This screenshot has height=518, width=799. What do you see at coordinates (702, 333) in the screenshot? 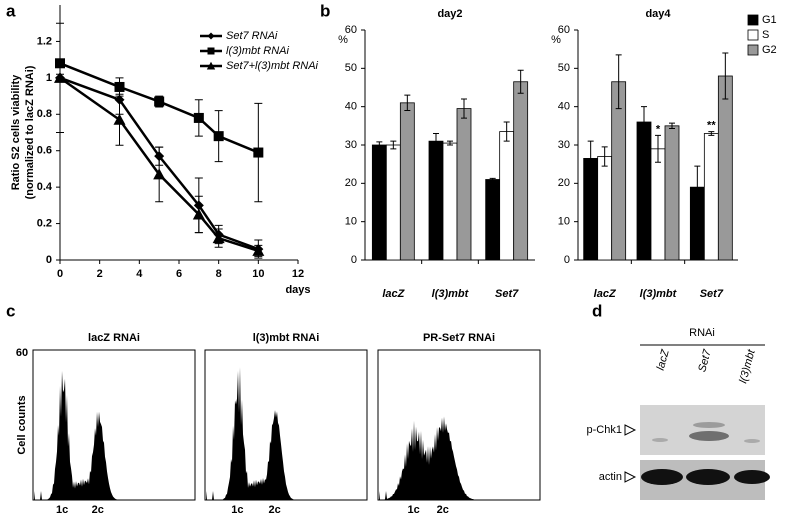
I see `blot-header: RNAi` at bounding box center [702, 333].